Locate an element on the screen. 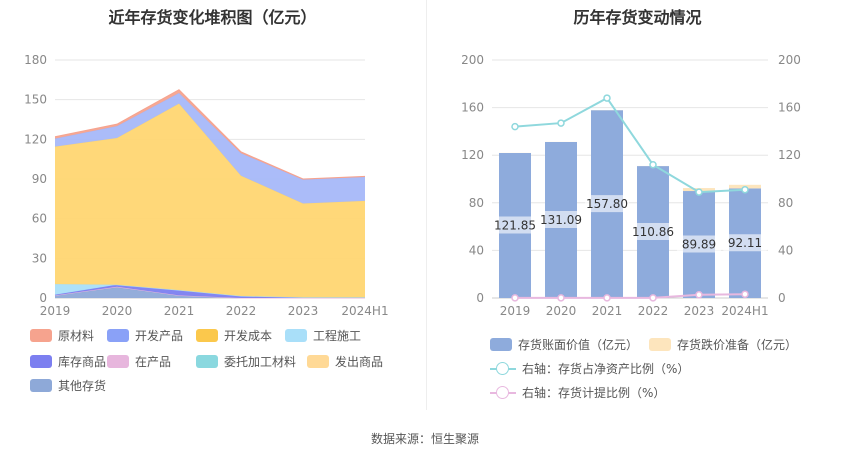 The width and height of the screenshot is (850, 459). left-x-tick-label: 2024H1 is located at coordinates (364, 311).